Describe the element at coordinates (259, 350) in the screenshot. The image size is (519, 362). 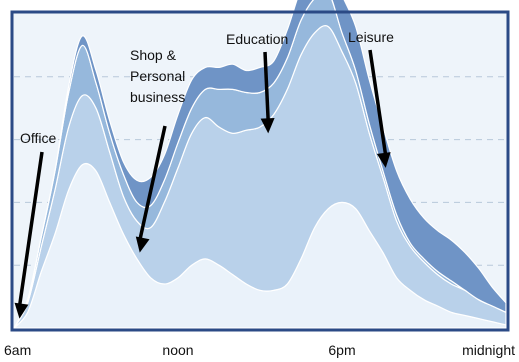
I see `x-axis-ticks: 6am noon 6pm midnight` at that location.